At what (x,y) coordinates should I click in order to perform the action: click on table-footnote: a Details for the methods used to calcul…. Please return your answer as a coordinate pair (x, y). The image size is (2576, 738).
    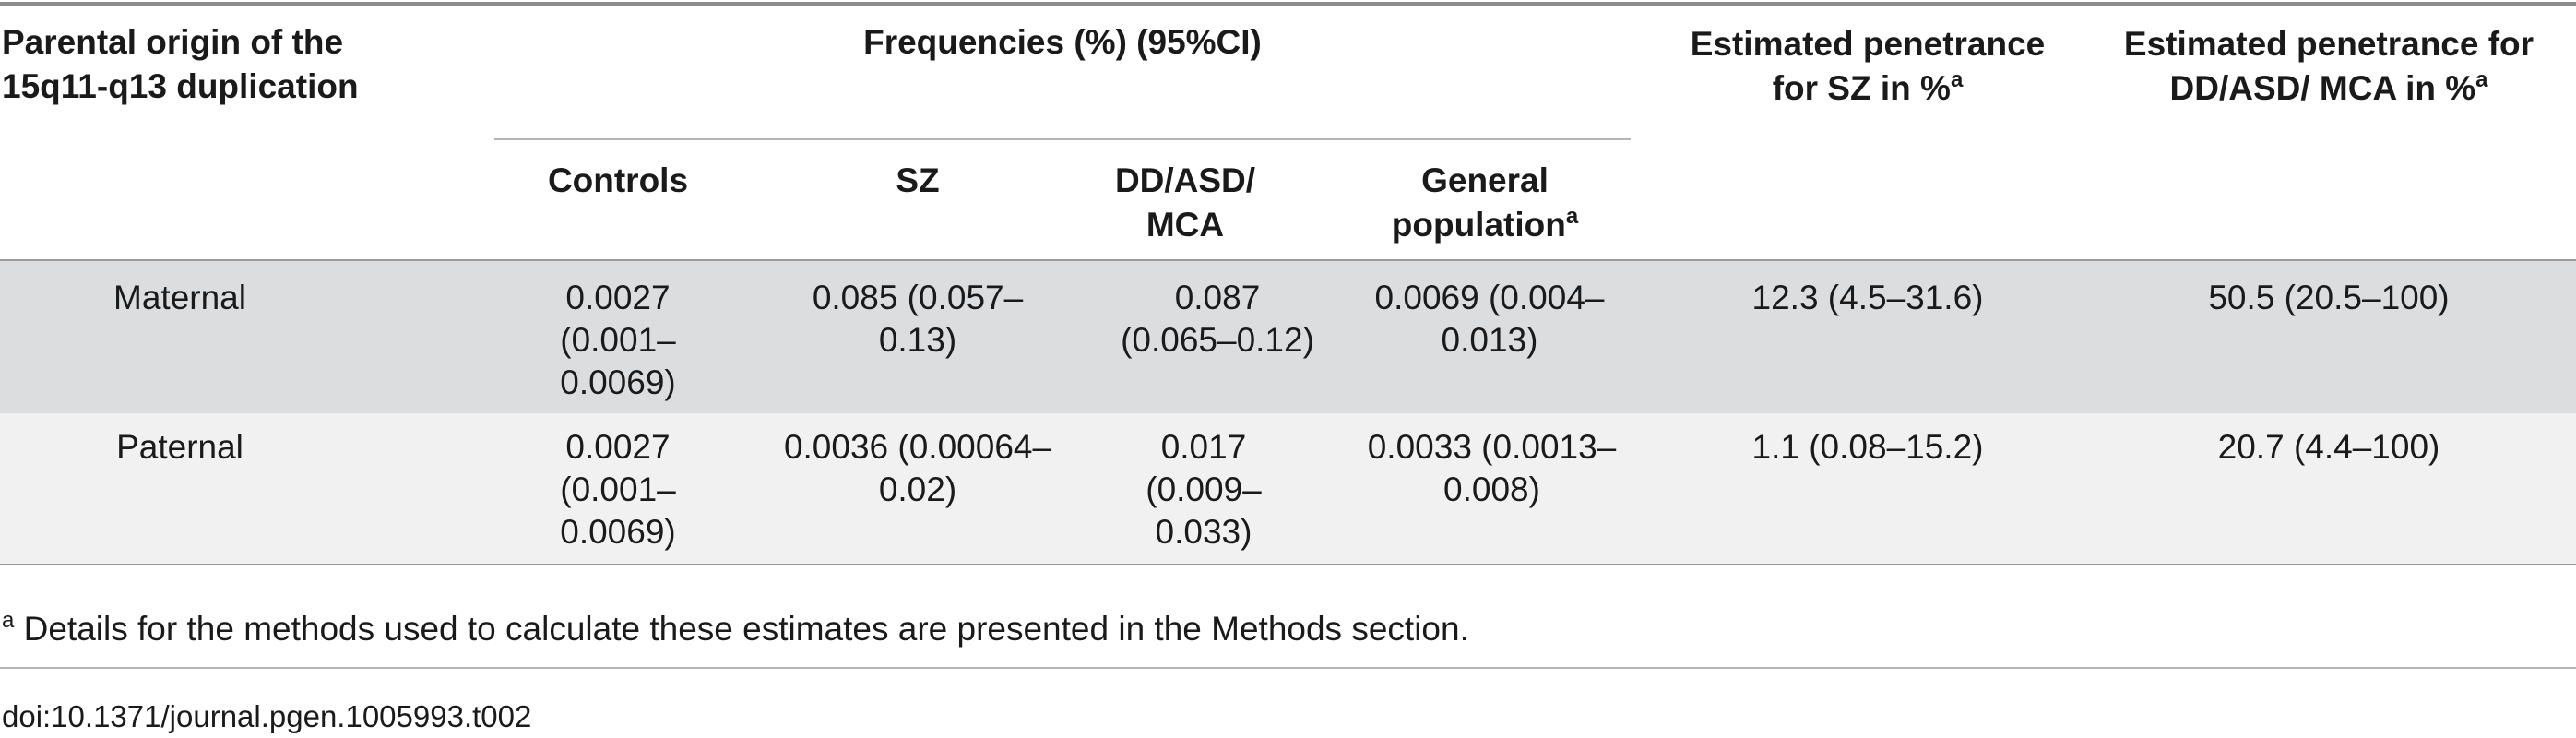
    Looking at the image, I should click on (735, 629).